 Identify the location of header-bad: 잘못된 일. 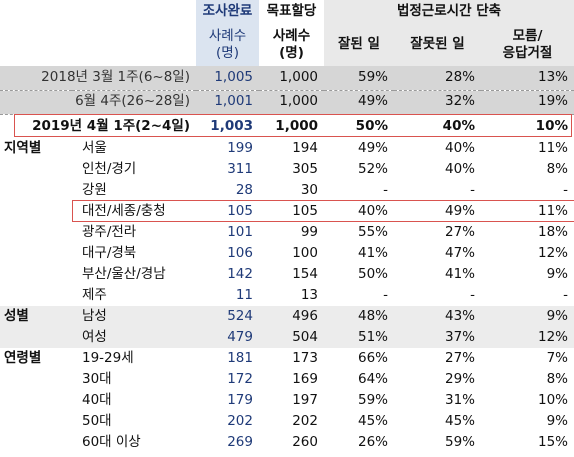
(437, 45).